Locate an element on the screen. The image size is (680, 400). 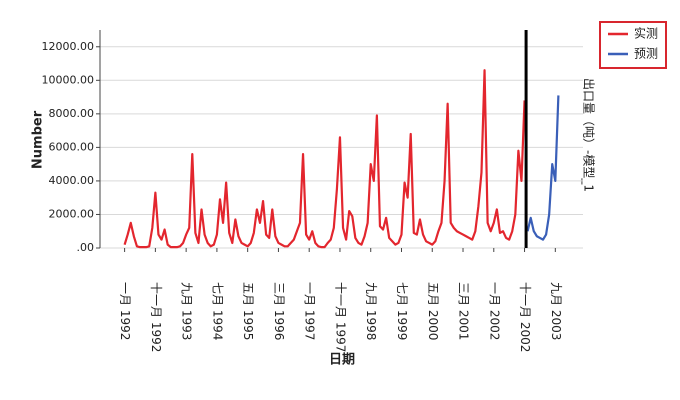
x-tick-label: 一月 1997 is located at coordinates (310, 311).